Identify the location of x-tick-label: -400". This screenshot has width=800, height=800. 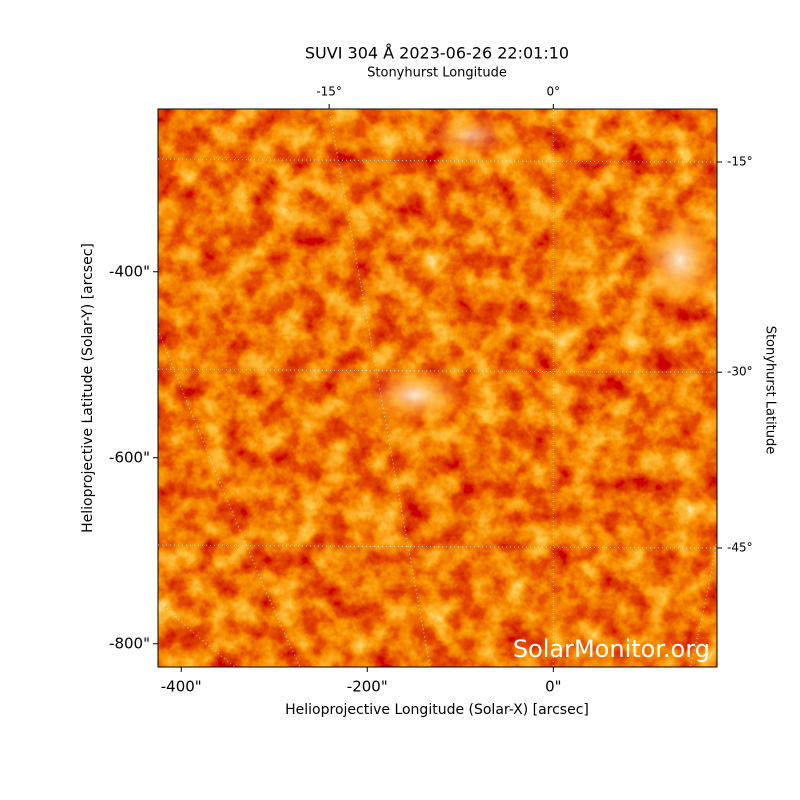
(181, 687).